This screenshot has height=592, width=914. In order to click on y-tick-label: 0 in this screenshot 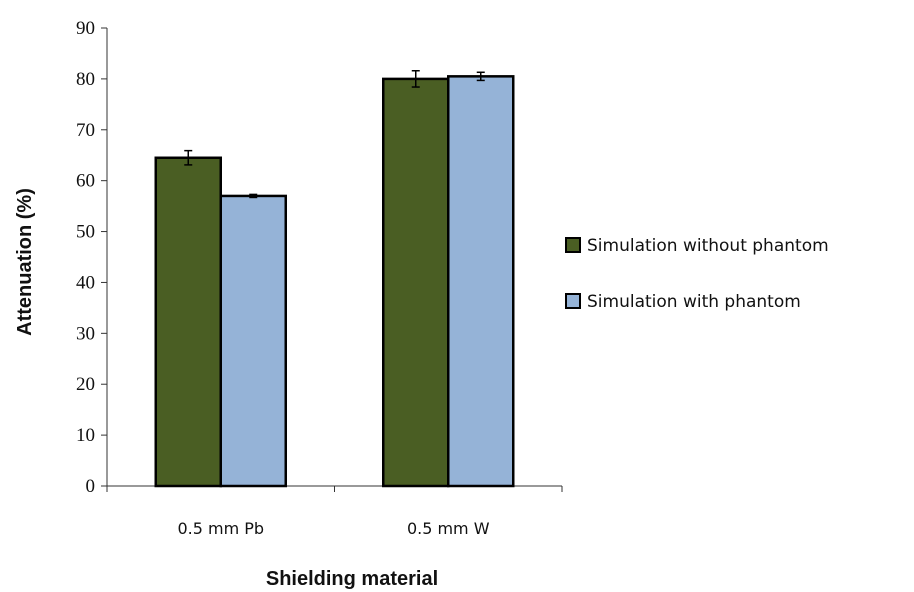, I will do `click(91, 486)`.